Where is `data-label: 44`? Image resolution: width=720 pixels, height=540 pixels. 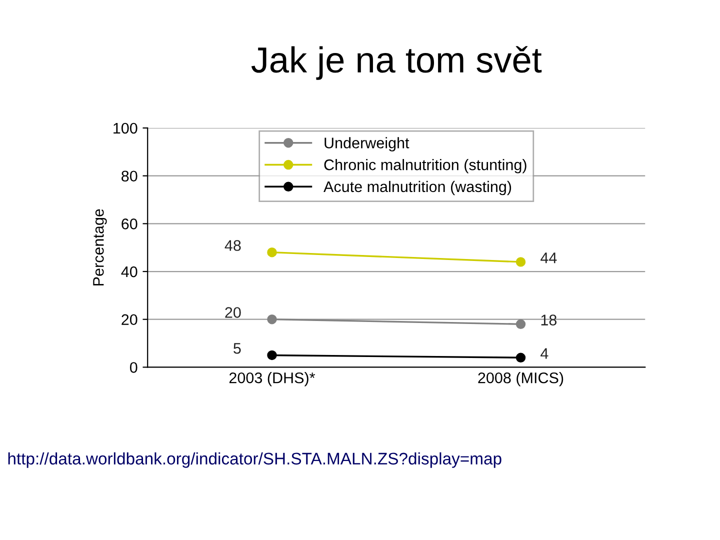
data-label: 44 is located at coordinates (548, 258).